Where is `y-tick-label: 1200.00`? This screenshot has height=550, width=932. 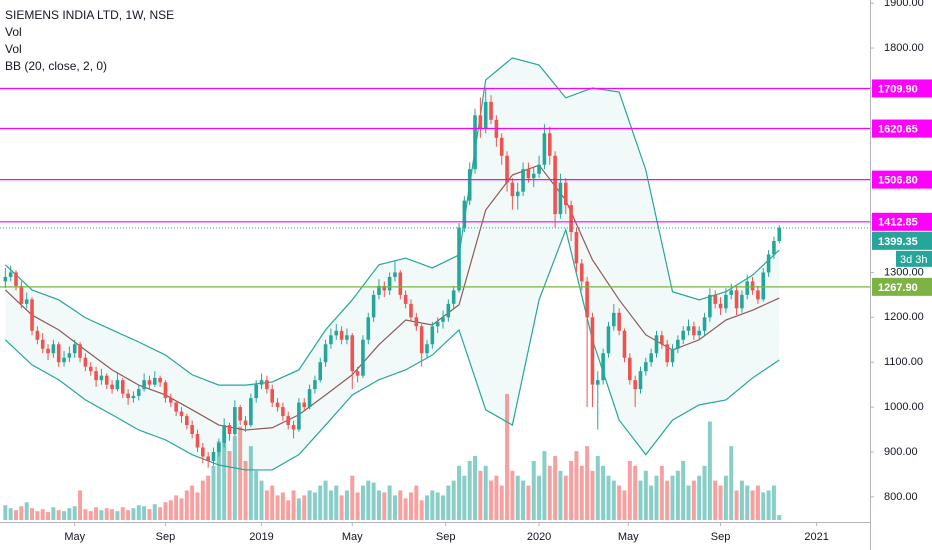
y-tick-label: 1200.00 is located at coordinates (904, 317).